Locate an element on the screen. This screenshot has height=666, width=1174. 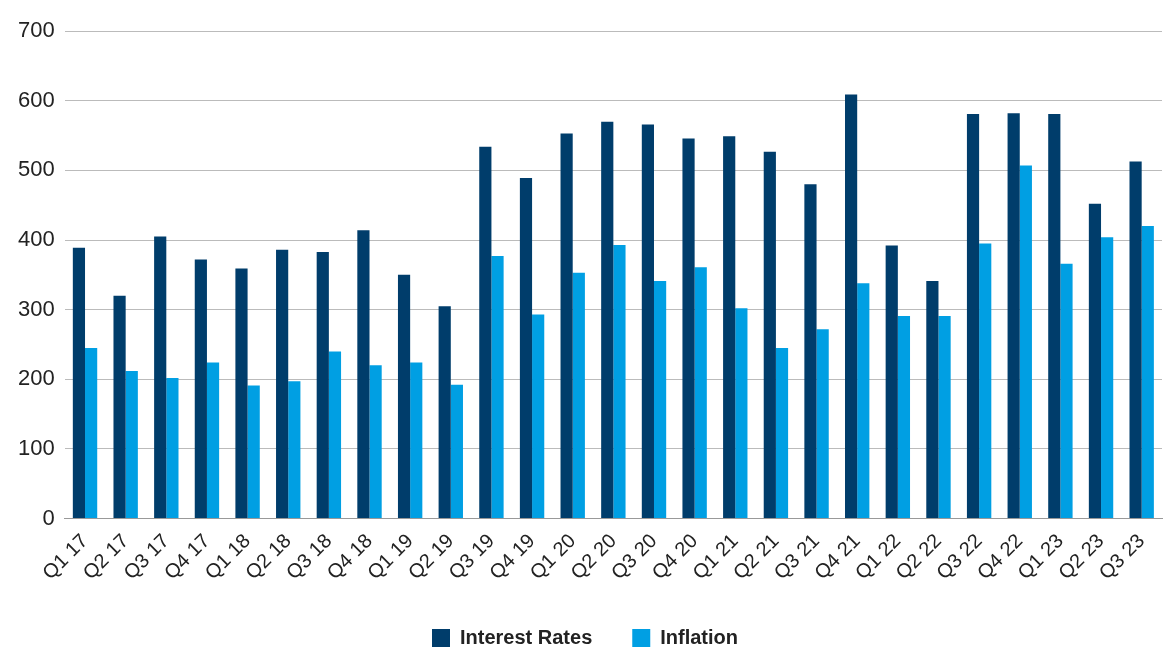
y-tick-label: 700 is located at coordinates (36, 30).